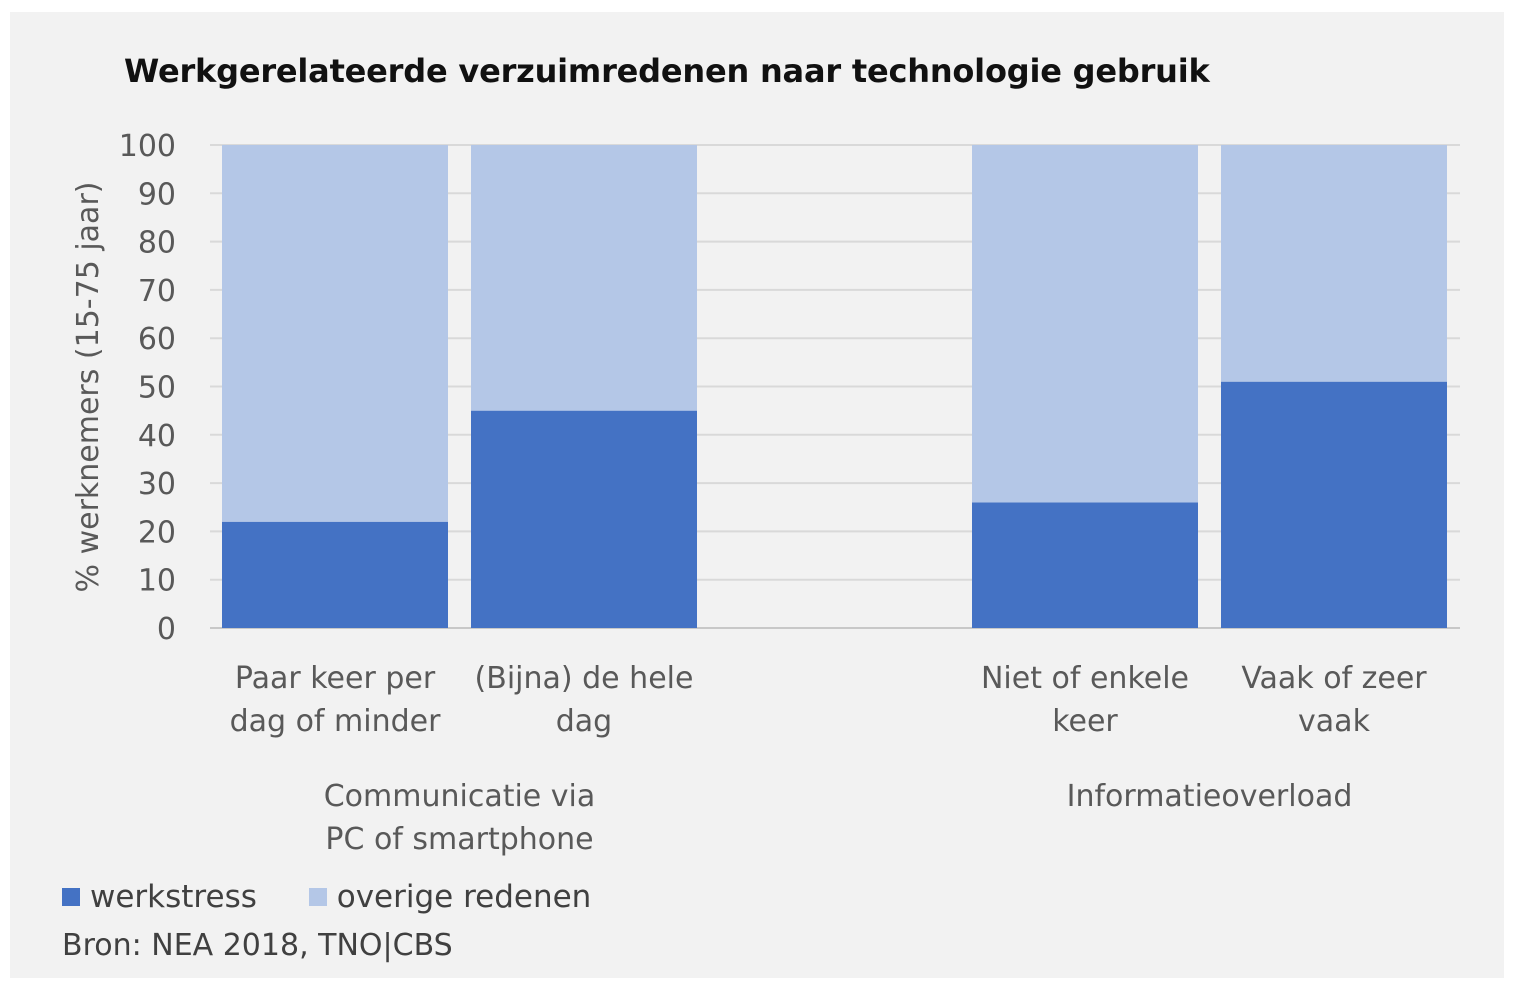 Image resolution: width=1520 pixels, height=984 pixels. What do you see at coordinates (1334, 678) in the screenshot?
I see `x-category-label-g1-c1: Vaak of zeer` at bounding box center [1334, 678].